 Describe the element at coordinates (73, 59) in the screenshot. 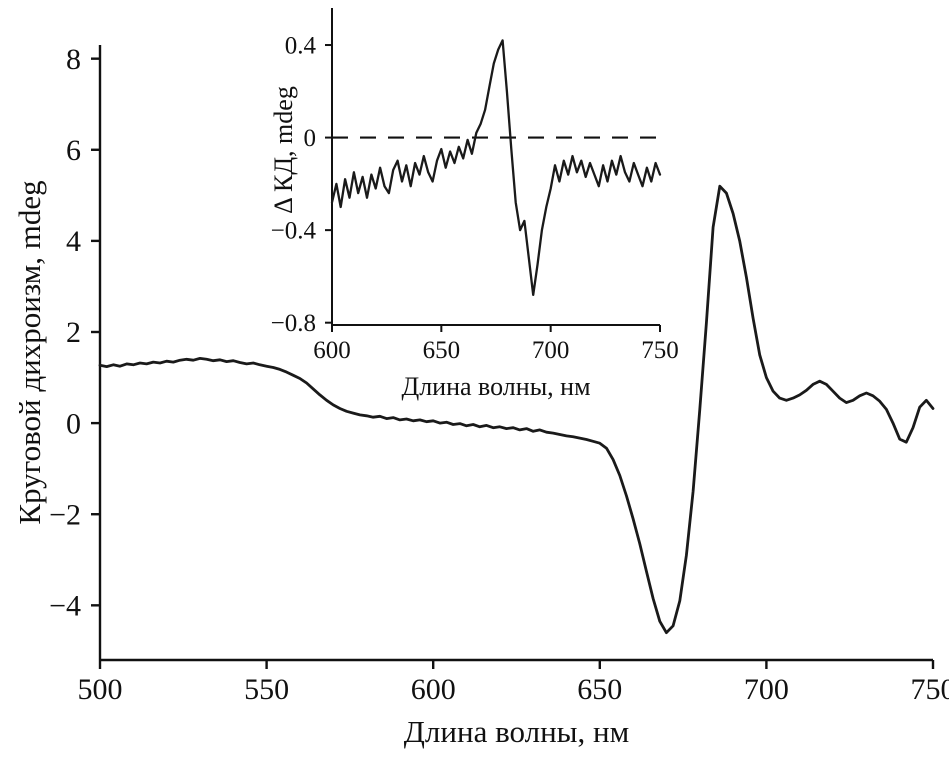

I see `y-tick-label: 8` at that location.